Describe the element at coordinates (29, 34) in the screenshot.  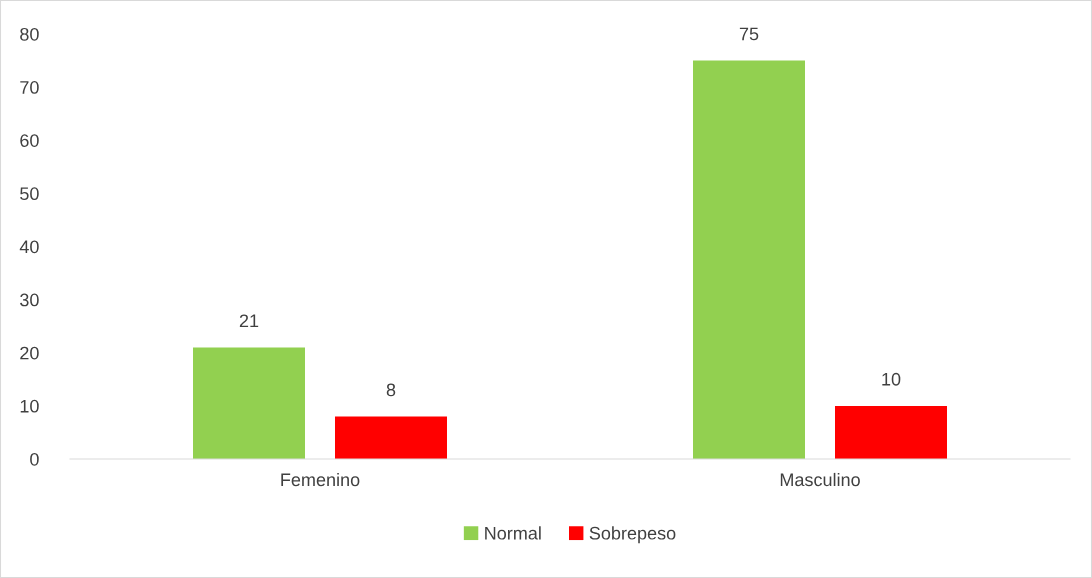
I see `y-tick-label: 80` at that location.